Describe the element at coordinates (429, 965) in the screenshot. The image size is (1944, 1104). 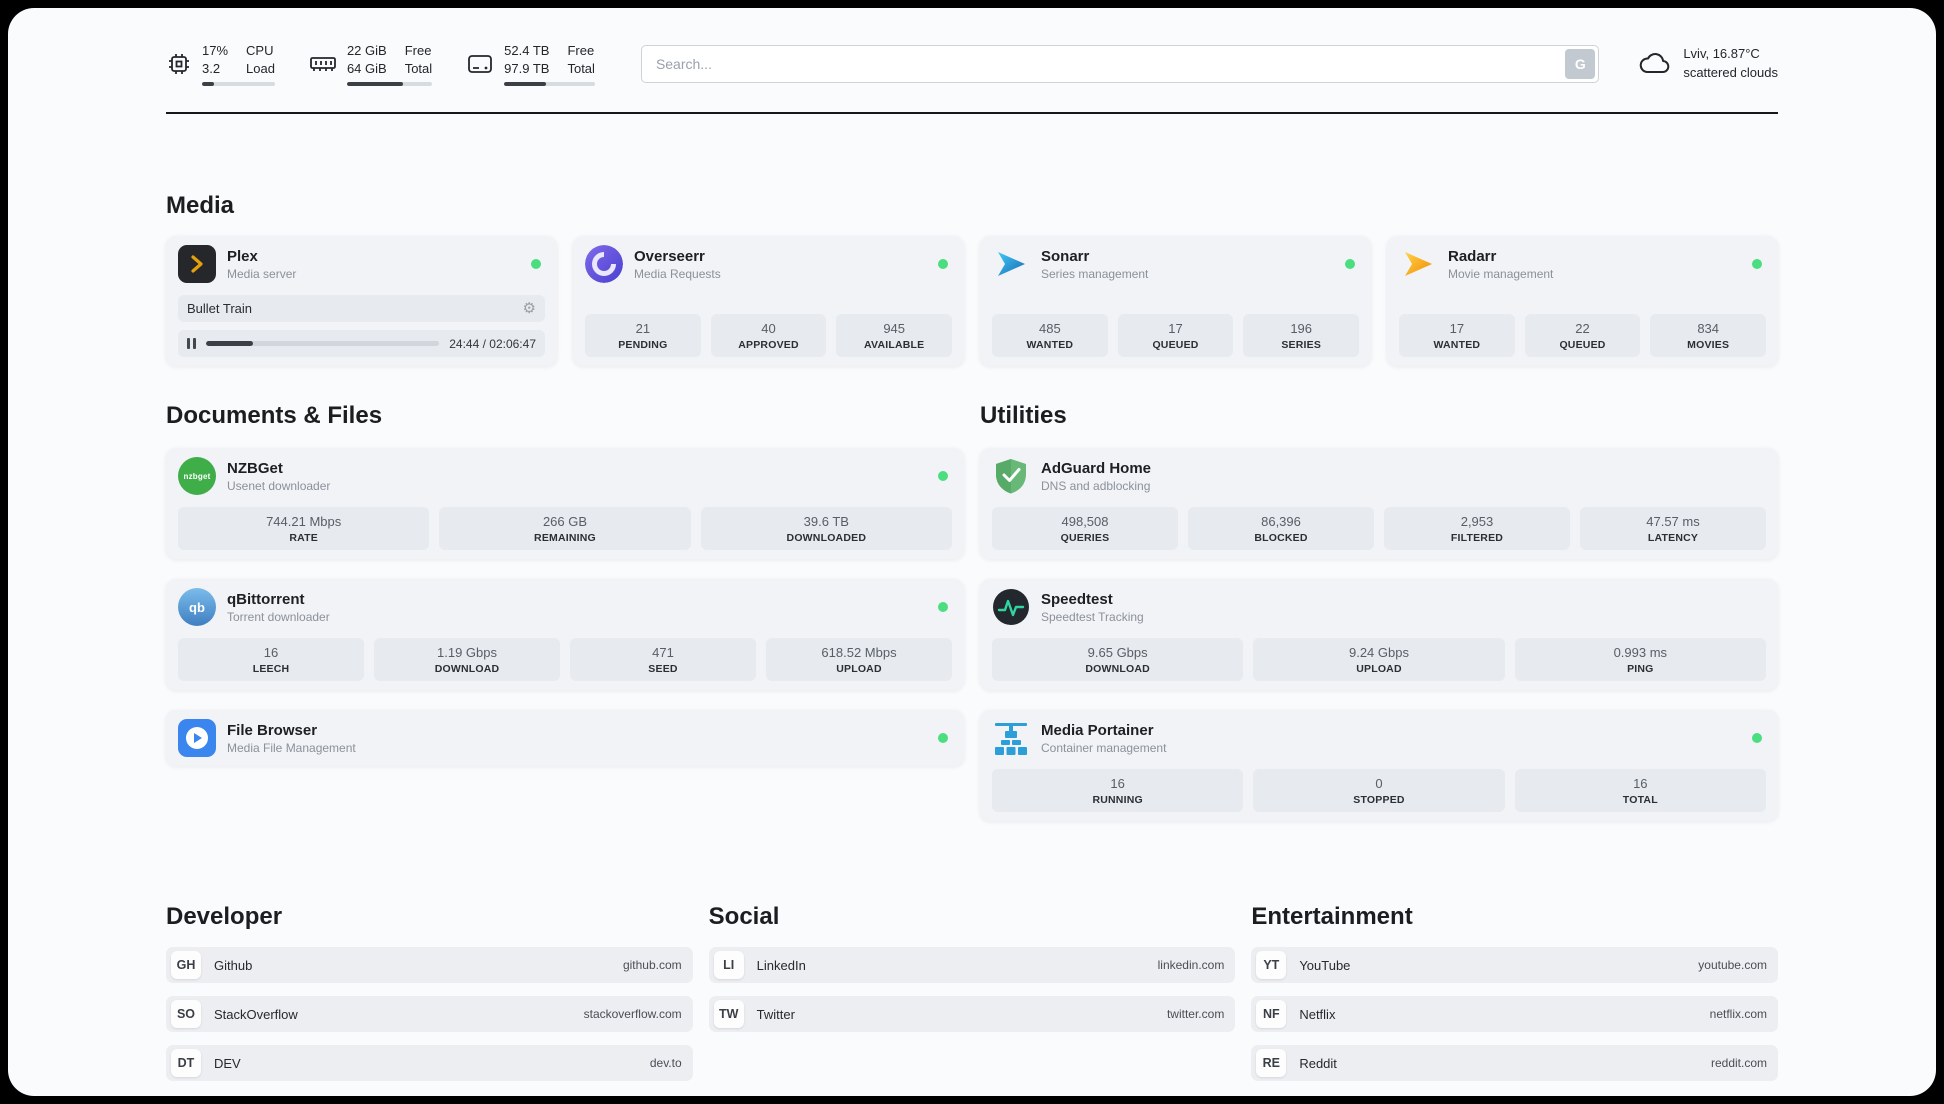
I see `bookmark-github: GH Github github.com` at that location.